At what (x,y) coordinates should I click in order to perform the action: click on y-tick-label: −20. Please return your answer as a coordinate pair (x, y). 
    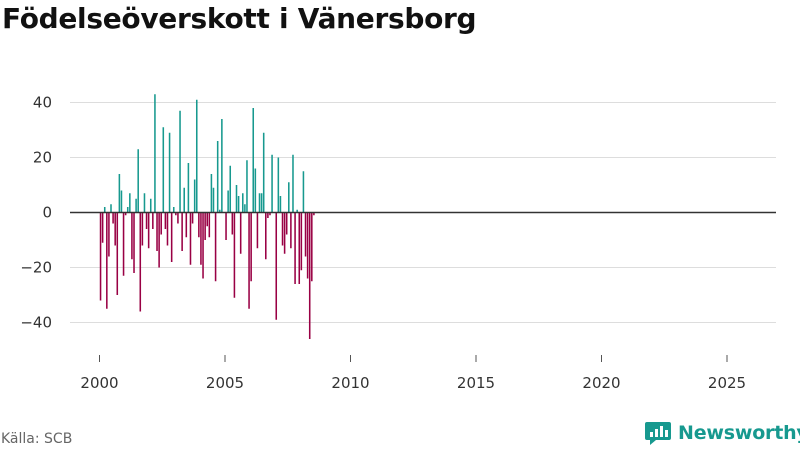
    Looking at the image, I should click on (36, 268).